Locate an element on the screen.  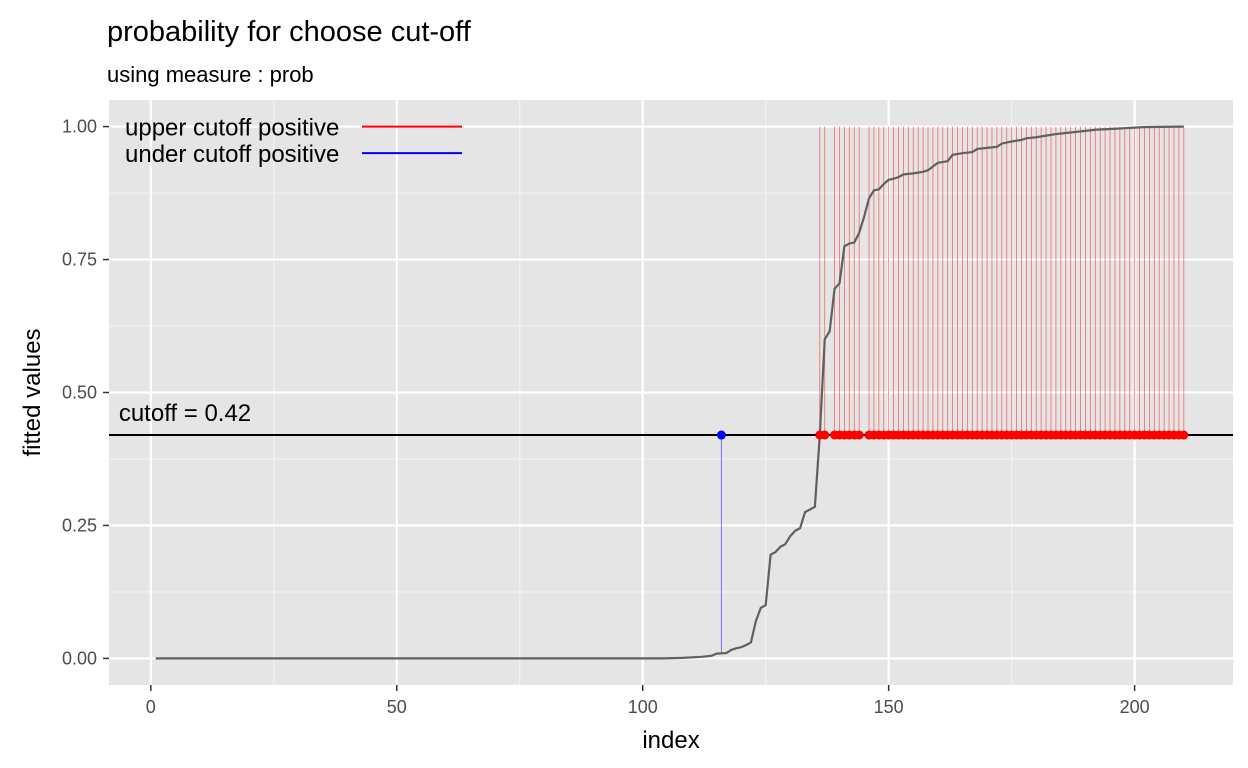
chart-subtitle: using measure : prob is located at coordinates (210, 74).